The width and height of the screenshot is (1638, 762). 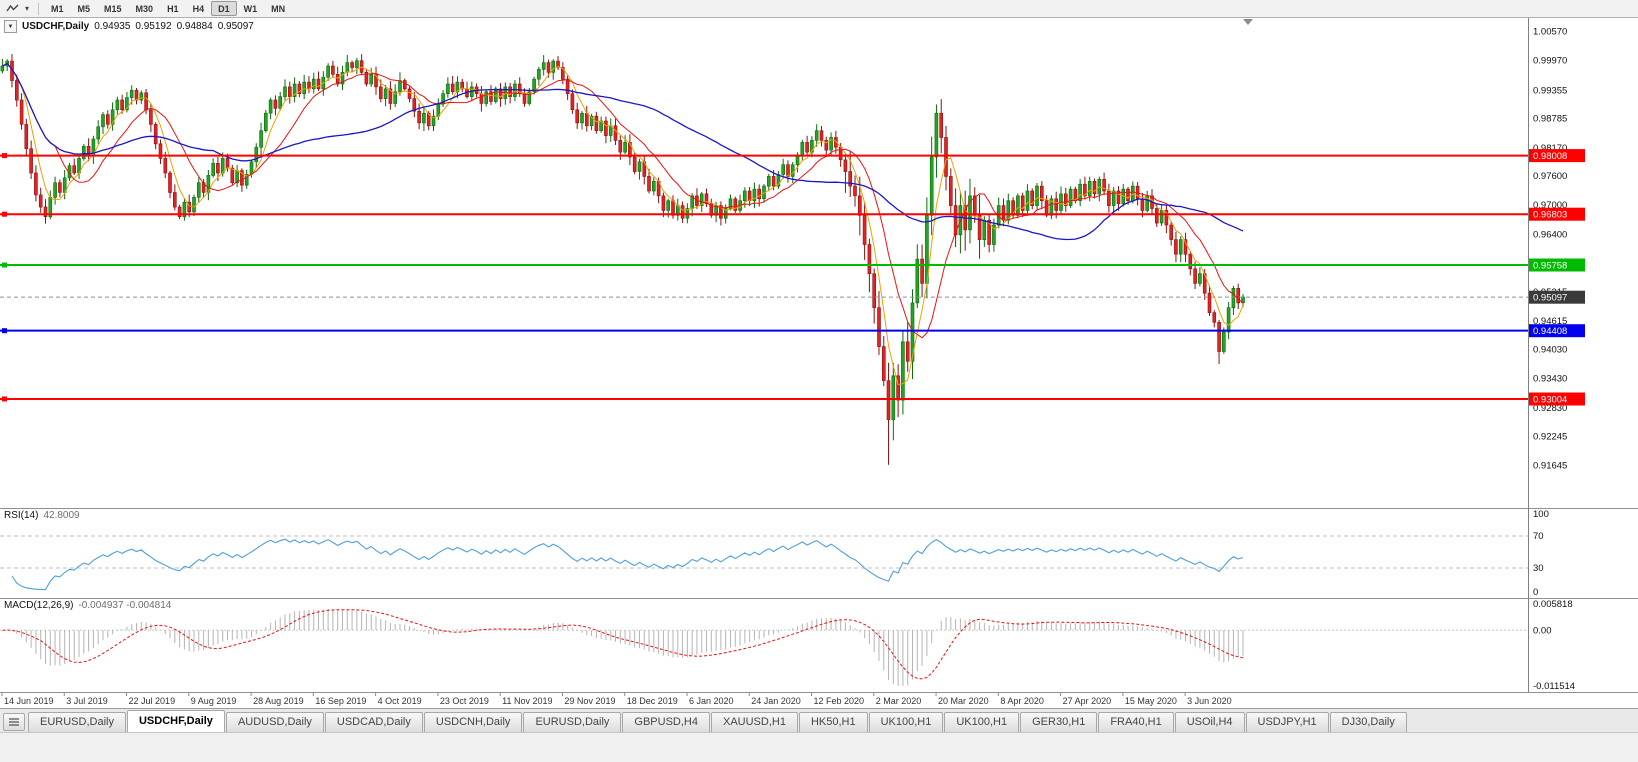 I want to click on timeframe-button-m30: M30, so click(x=145, y=8).